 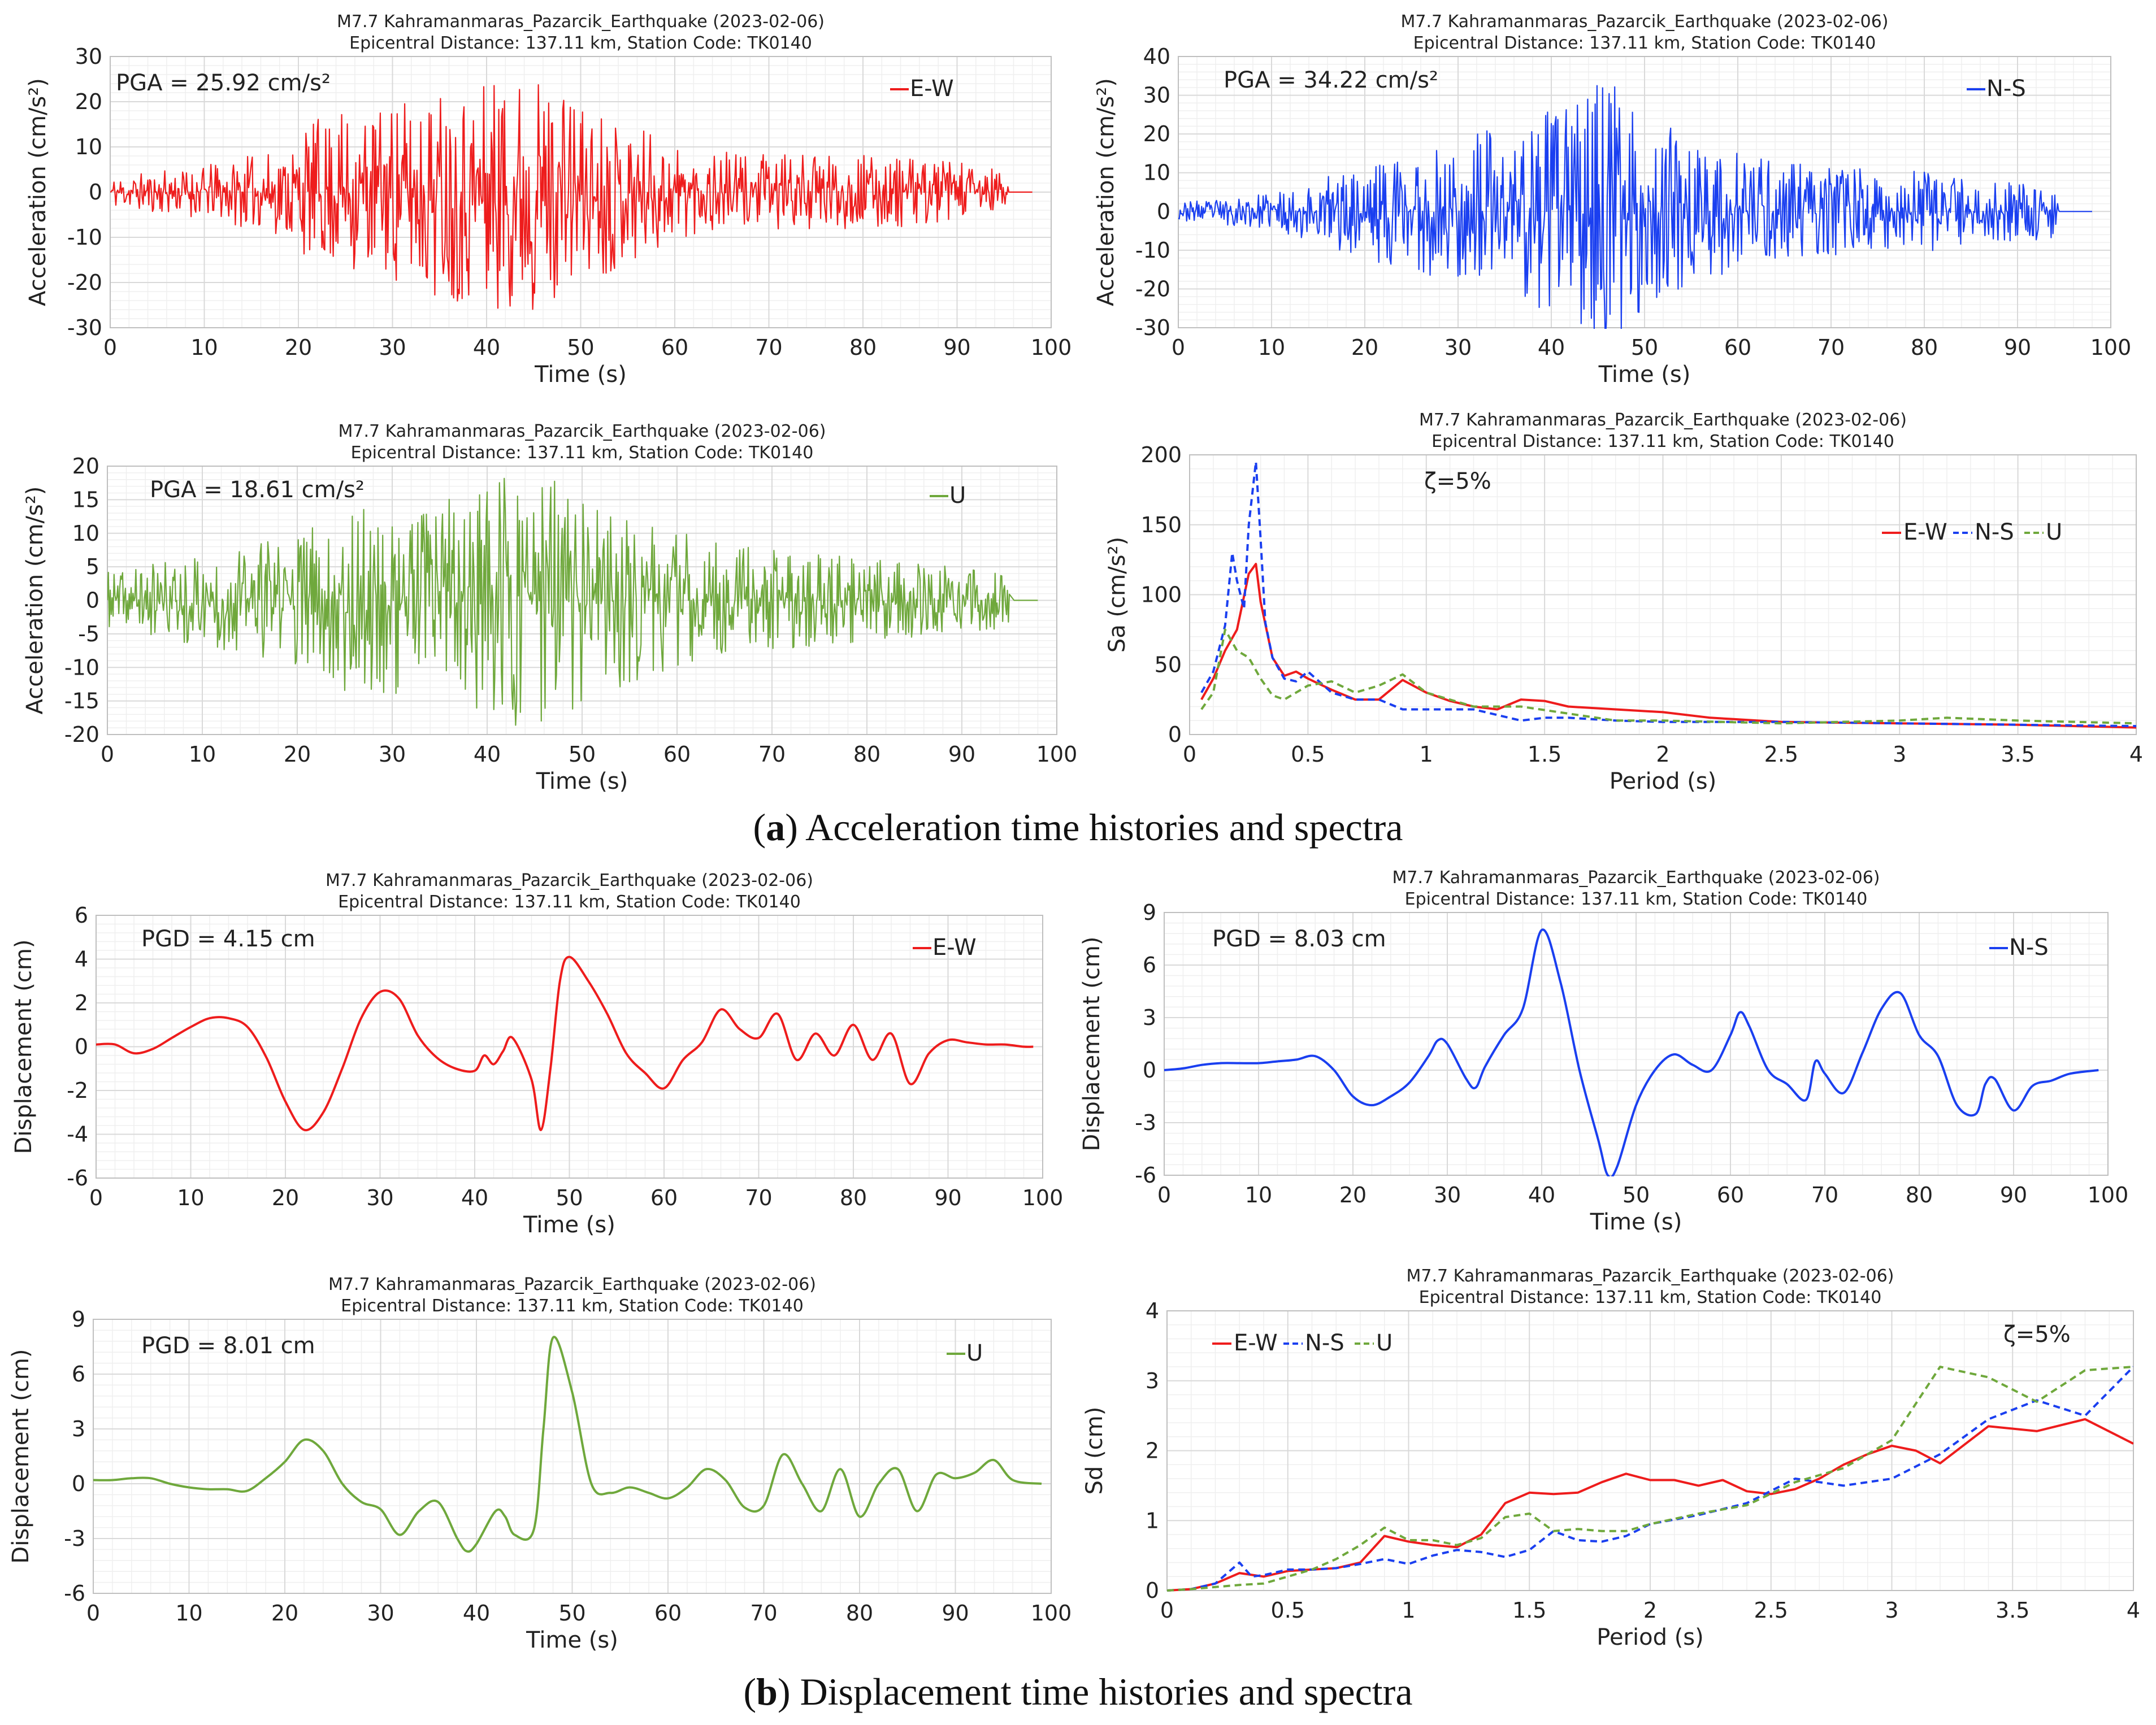 I want to click on y-tick-label: 30, so click(x=88, y=56).